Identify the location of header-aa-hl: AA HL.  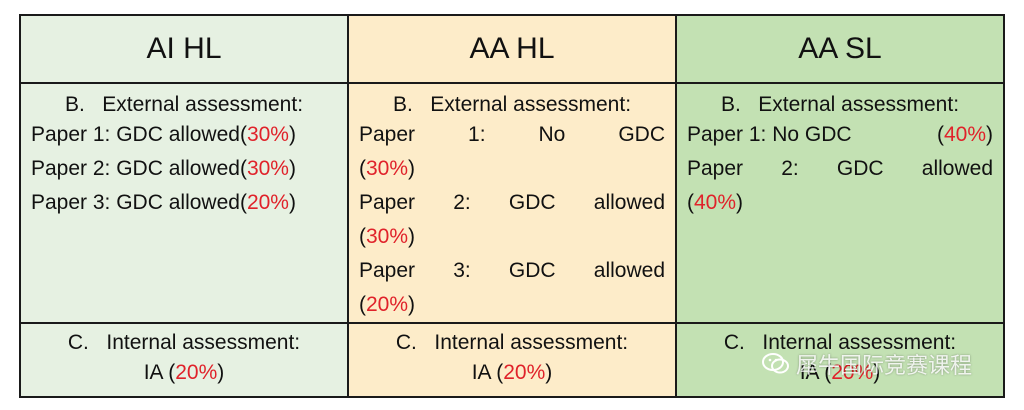
(512, 49).